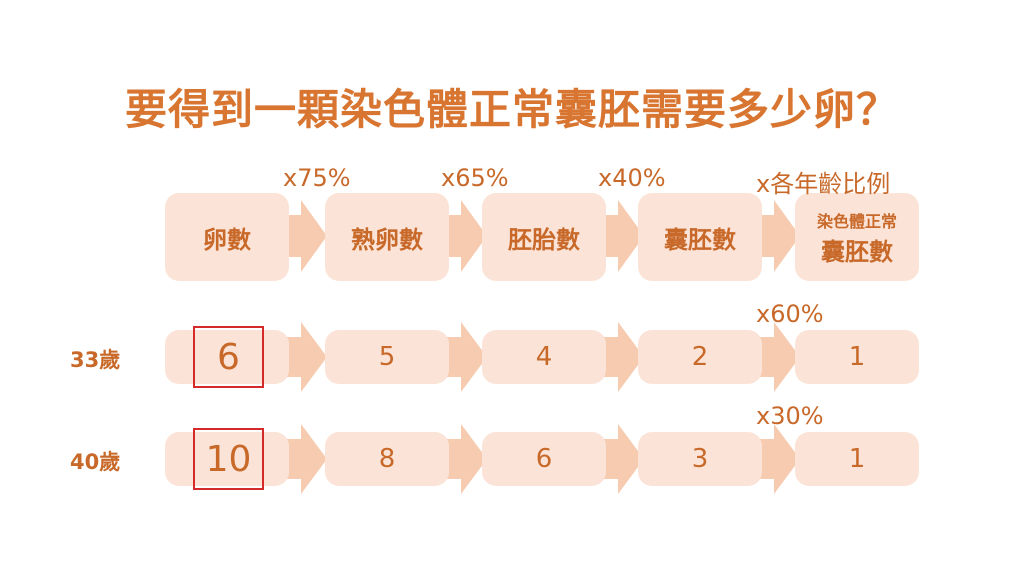 This screenshot has height=576, width=1024. What do you see at coordinates (95, 462) in the screenshot?
I see `age-label: 40歲` at bounding box center [95, 462].